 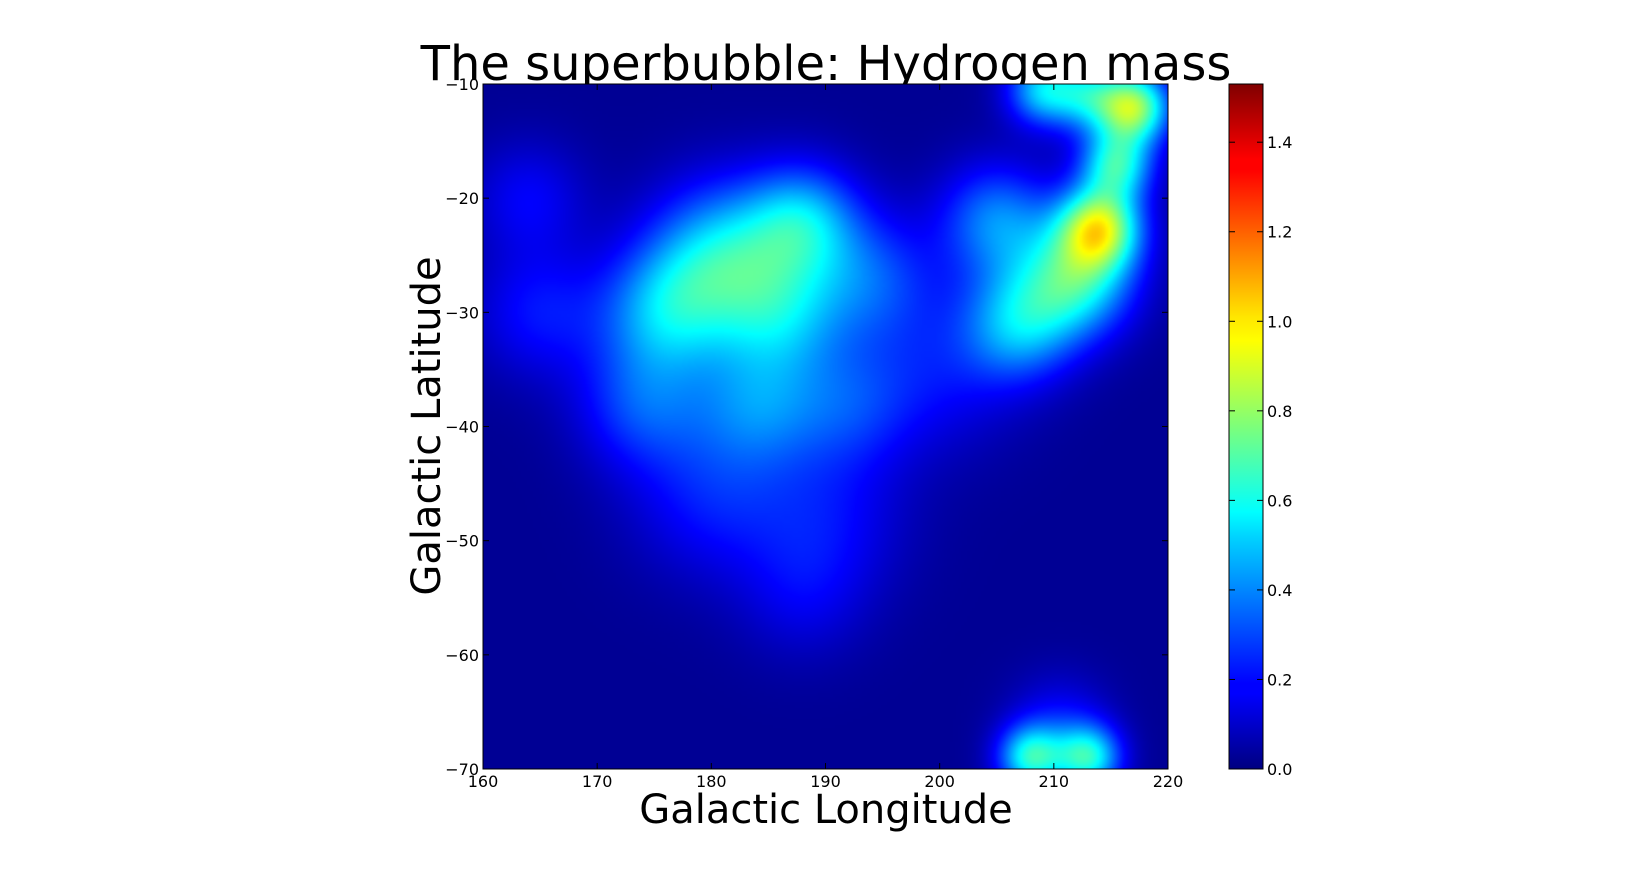 What do you see at coordinates (1279, 142) in the screenshot?
I see `colorbar-tick-label: 1.4` at bounding box center [1279, 142].